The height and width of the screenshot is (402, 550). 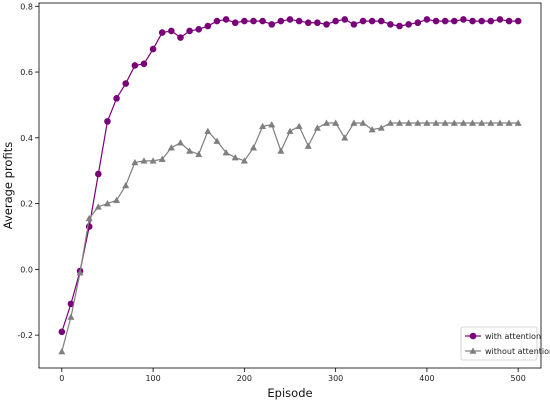 I want to click on x-tick-label: 500, so click(x=518, y=378).